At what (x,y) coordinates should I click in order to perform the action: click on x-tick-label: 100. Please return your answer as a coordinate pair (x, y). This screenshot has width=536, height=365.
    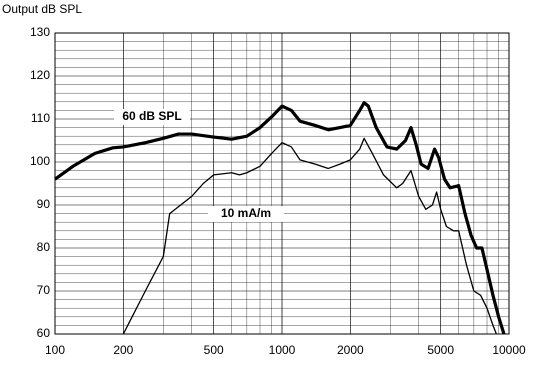
    Looking at the image, I should click on (55, 350).